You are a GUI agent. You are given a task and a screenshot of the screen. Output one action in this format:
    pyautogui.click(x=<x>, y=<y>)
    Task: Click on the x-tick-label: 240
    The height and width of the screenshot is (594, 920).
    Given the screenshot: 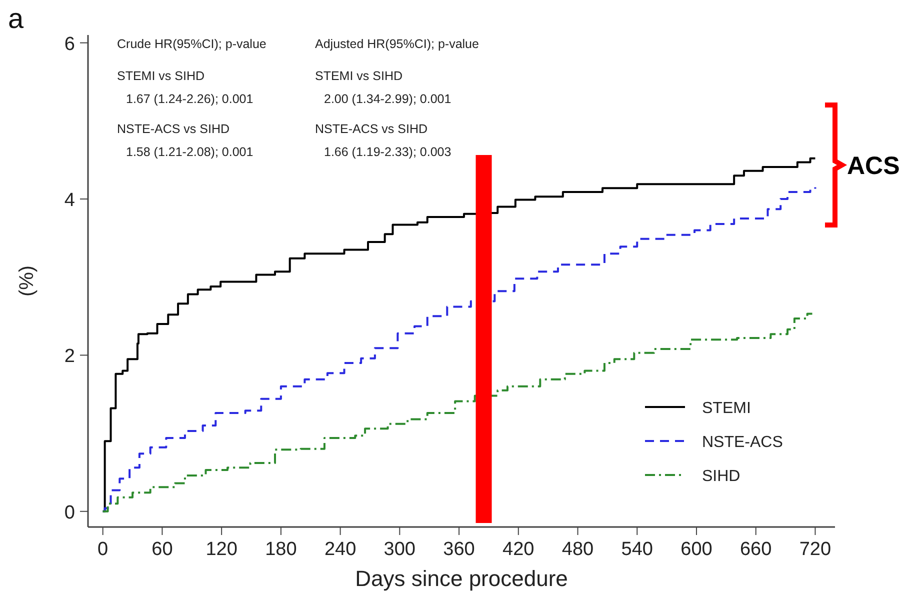 What is the action you would take?
    pyautogui.click(x=340, y=549)
    